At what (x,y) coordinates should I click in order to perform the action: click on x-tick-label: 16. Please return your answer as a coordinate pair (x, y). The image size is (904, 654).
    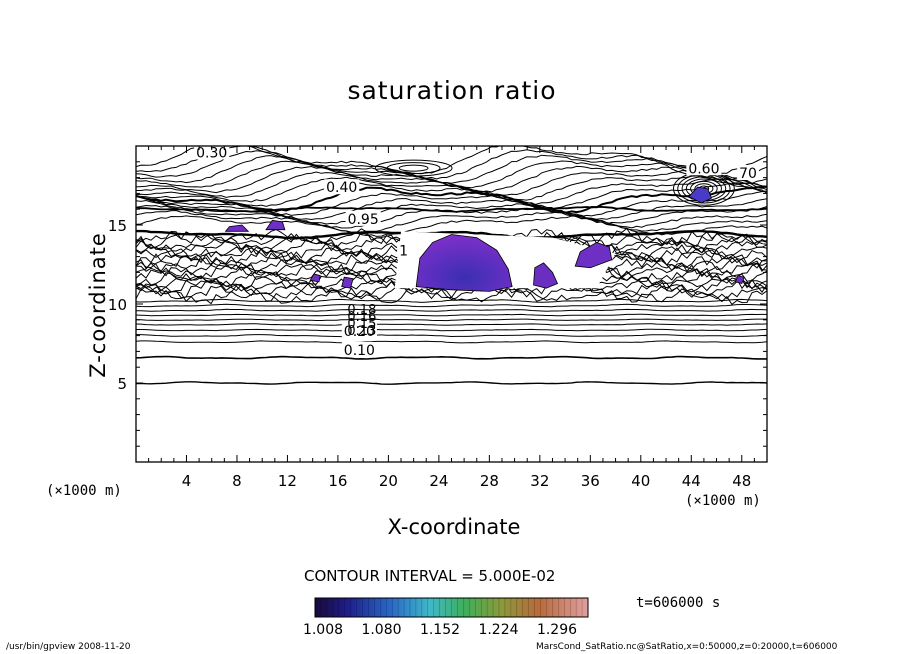
    Looking at the image, I should click on (337, 481).